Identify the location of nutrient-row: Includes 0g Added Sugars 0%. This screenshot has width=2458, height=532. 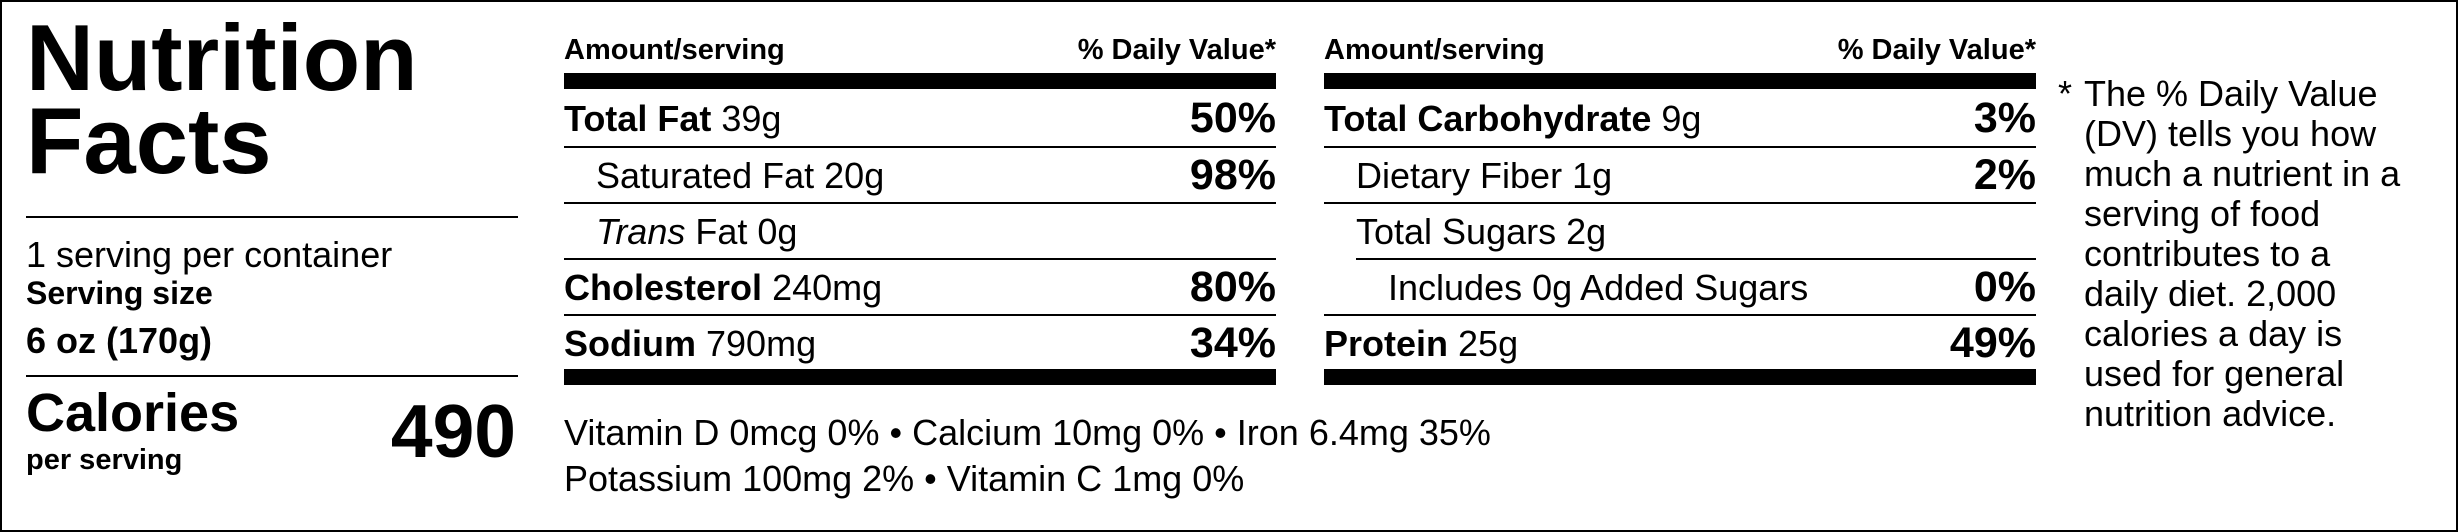
(1680, 287).